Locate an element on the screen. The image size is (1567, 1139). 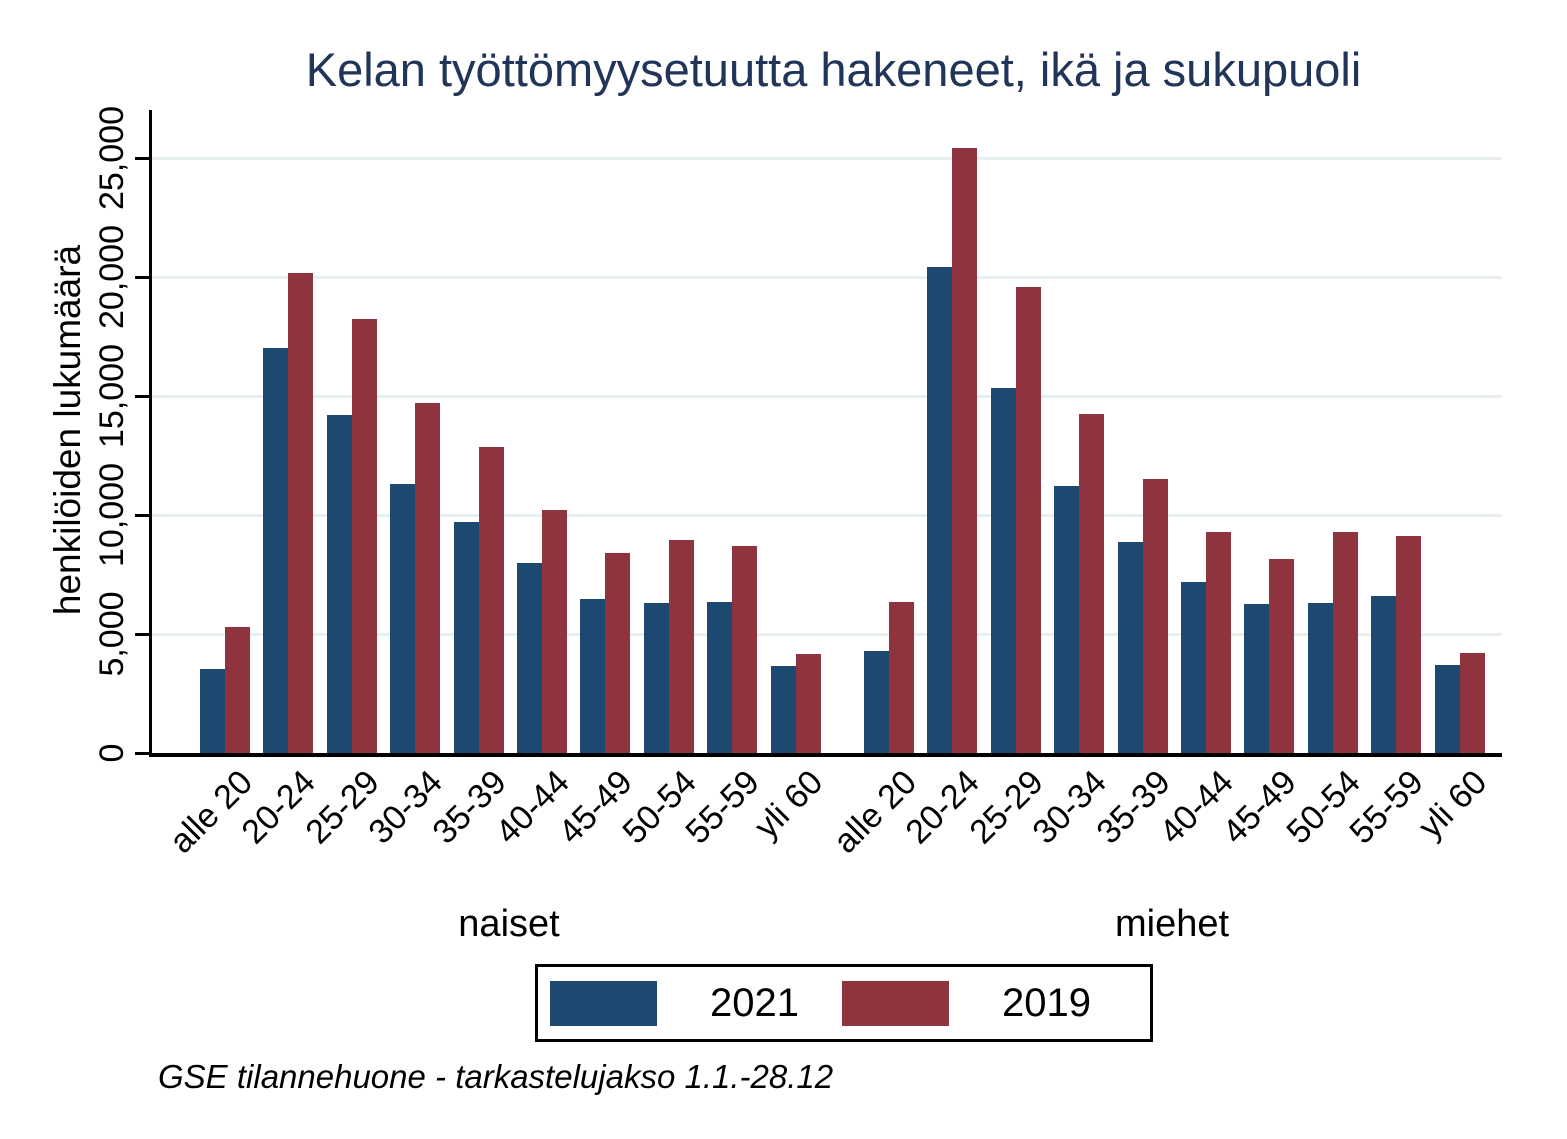
y-axis-title: henkilöiden lukumäärä is located at coordinates (67, 430).